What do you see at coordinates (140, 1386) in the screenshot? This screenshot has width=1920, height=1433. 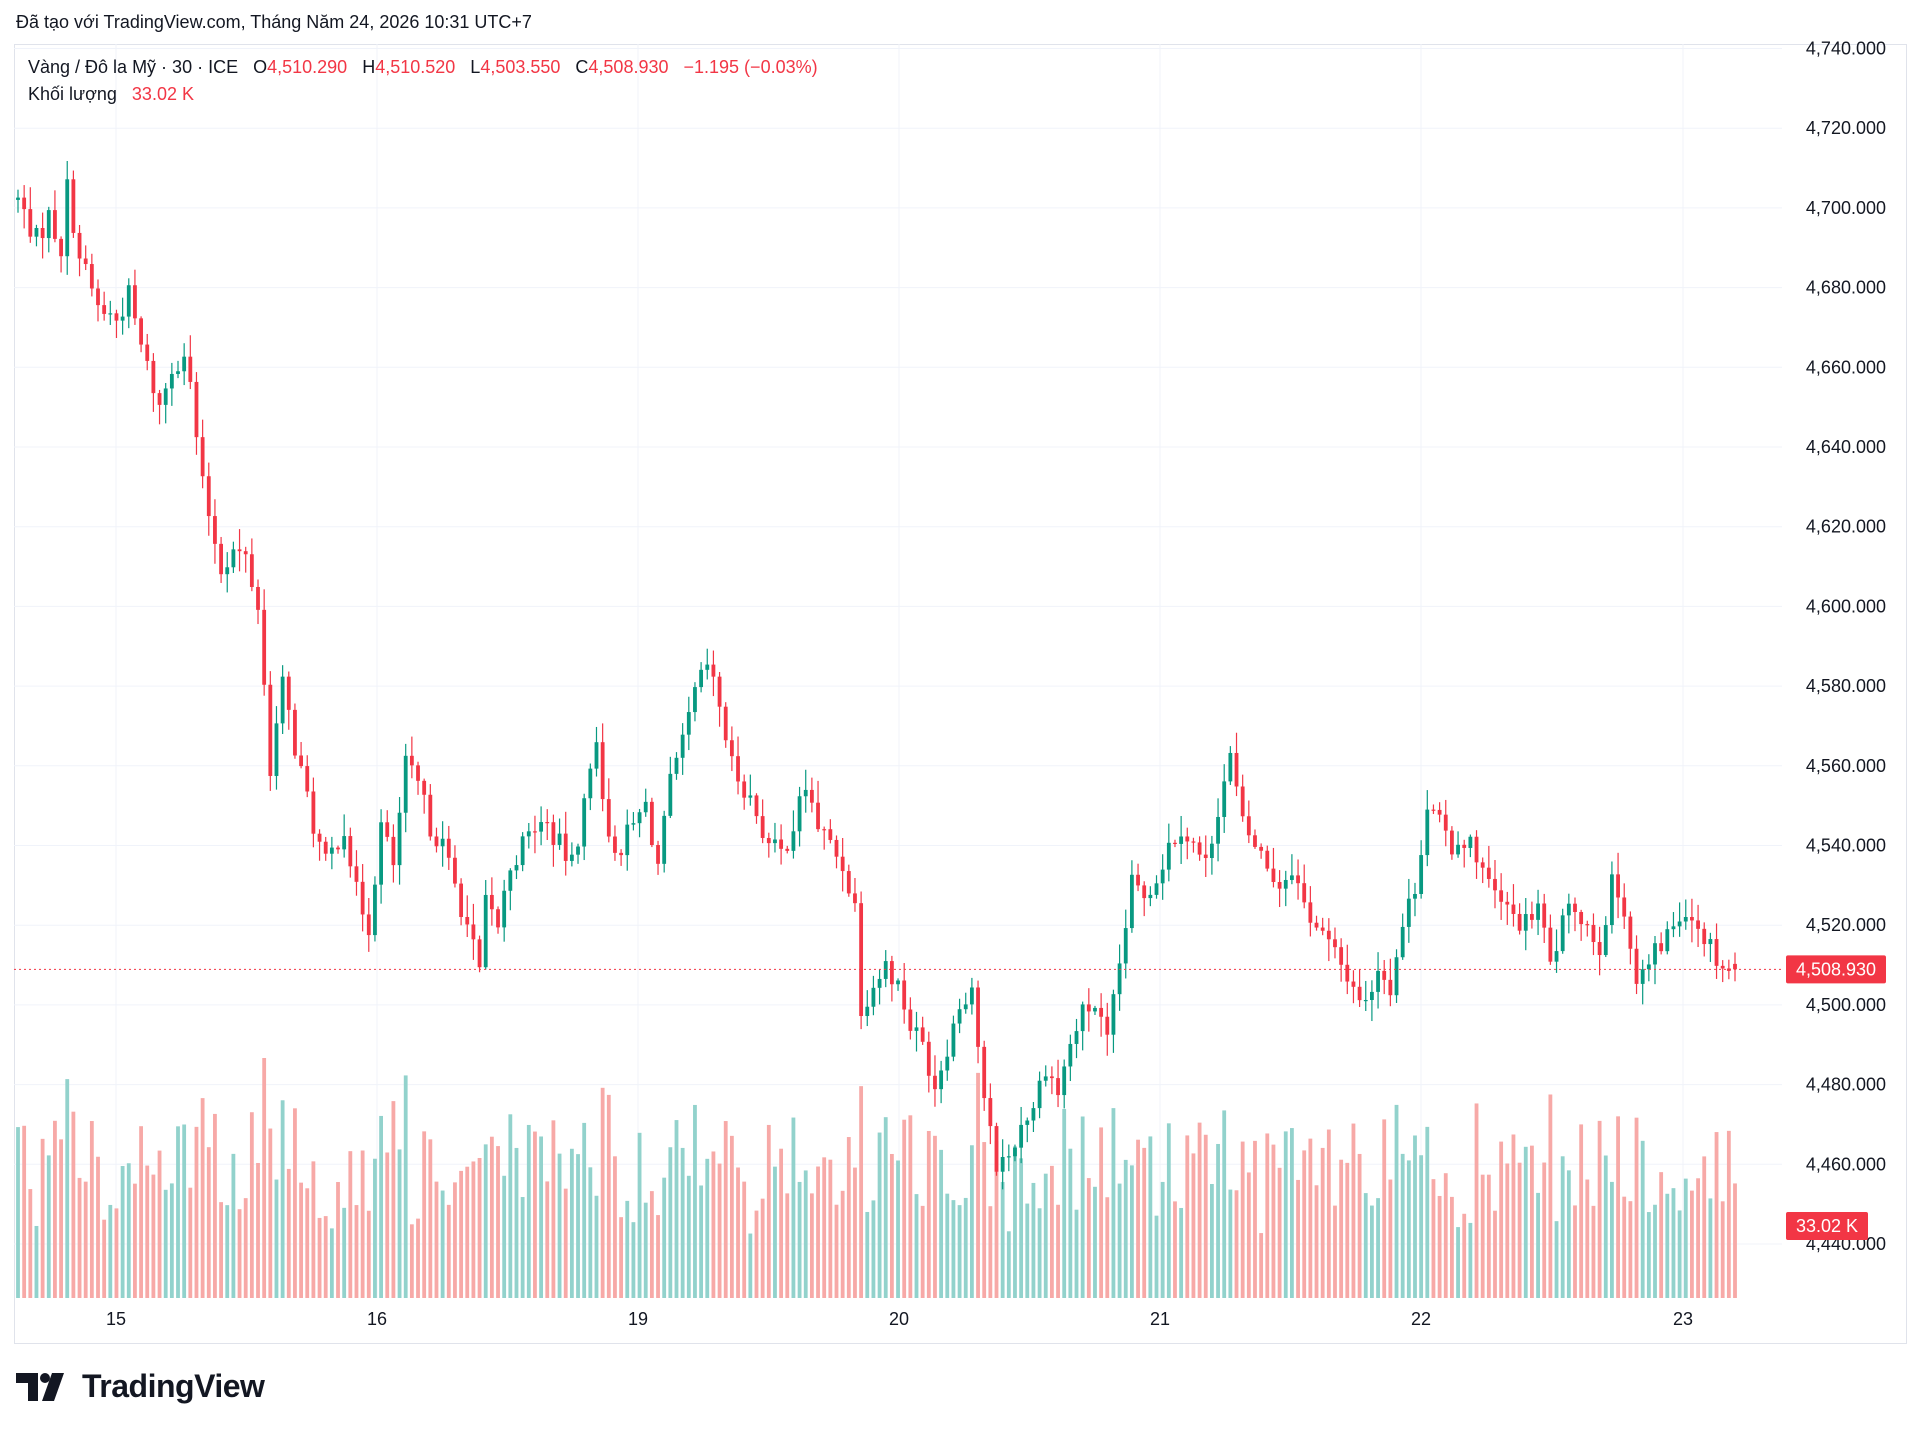 I see `tradingview-logo: TradingView` at bounding box center [140, 1386].